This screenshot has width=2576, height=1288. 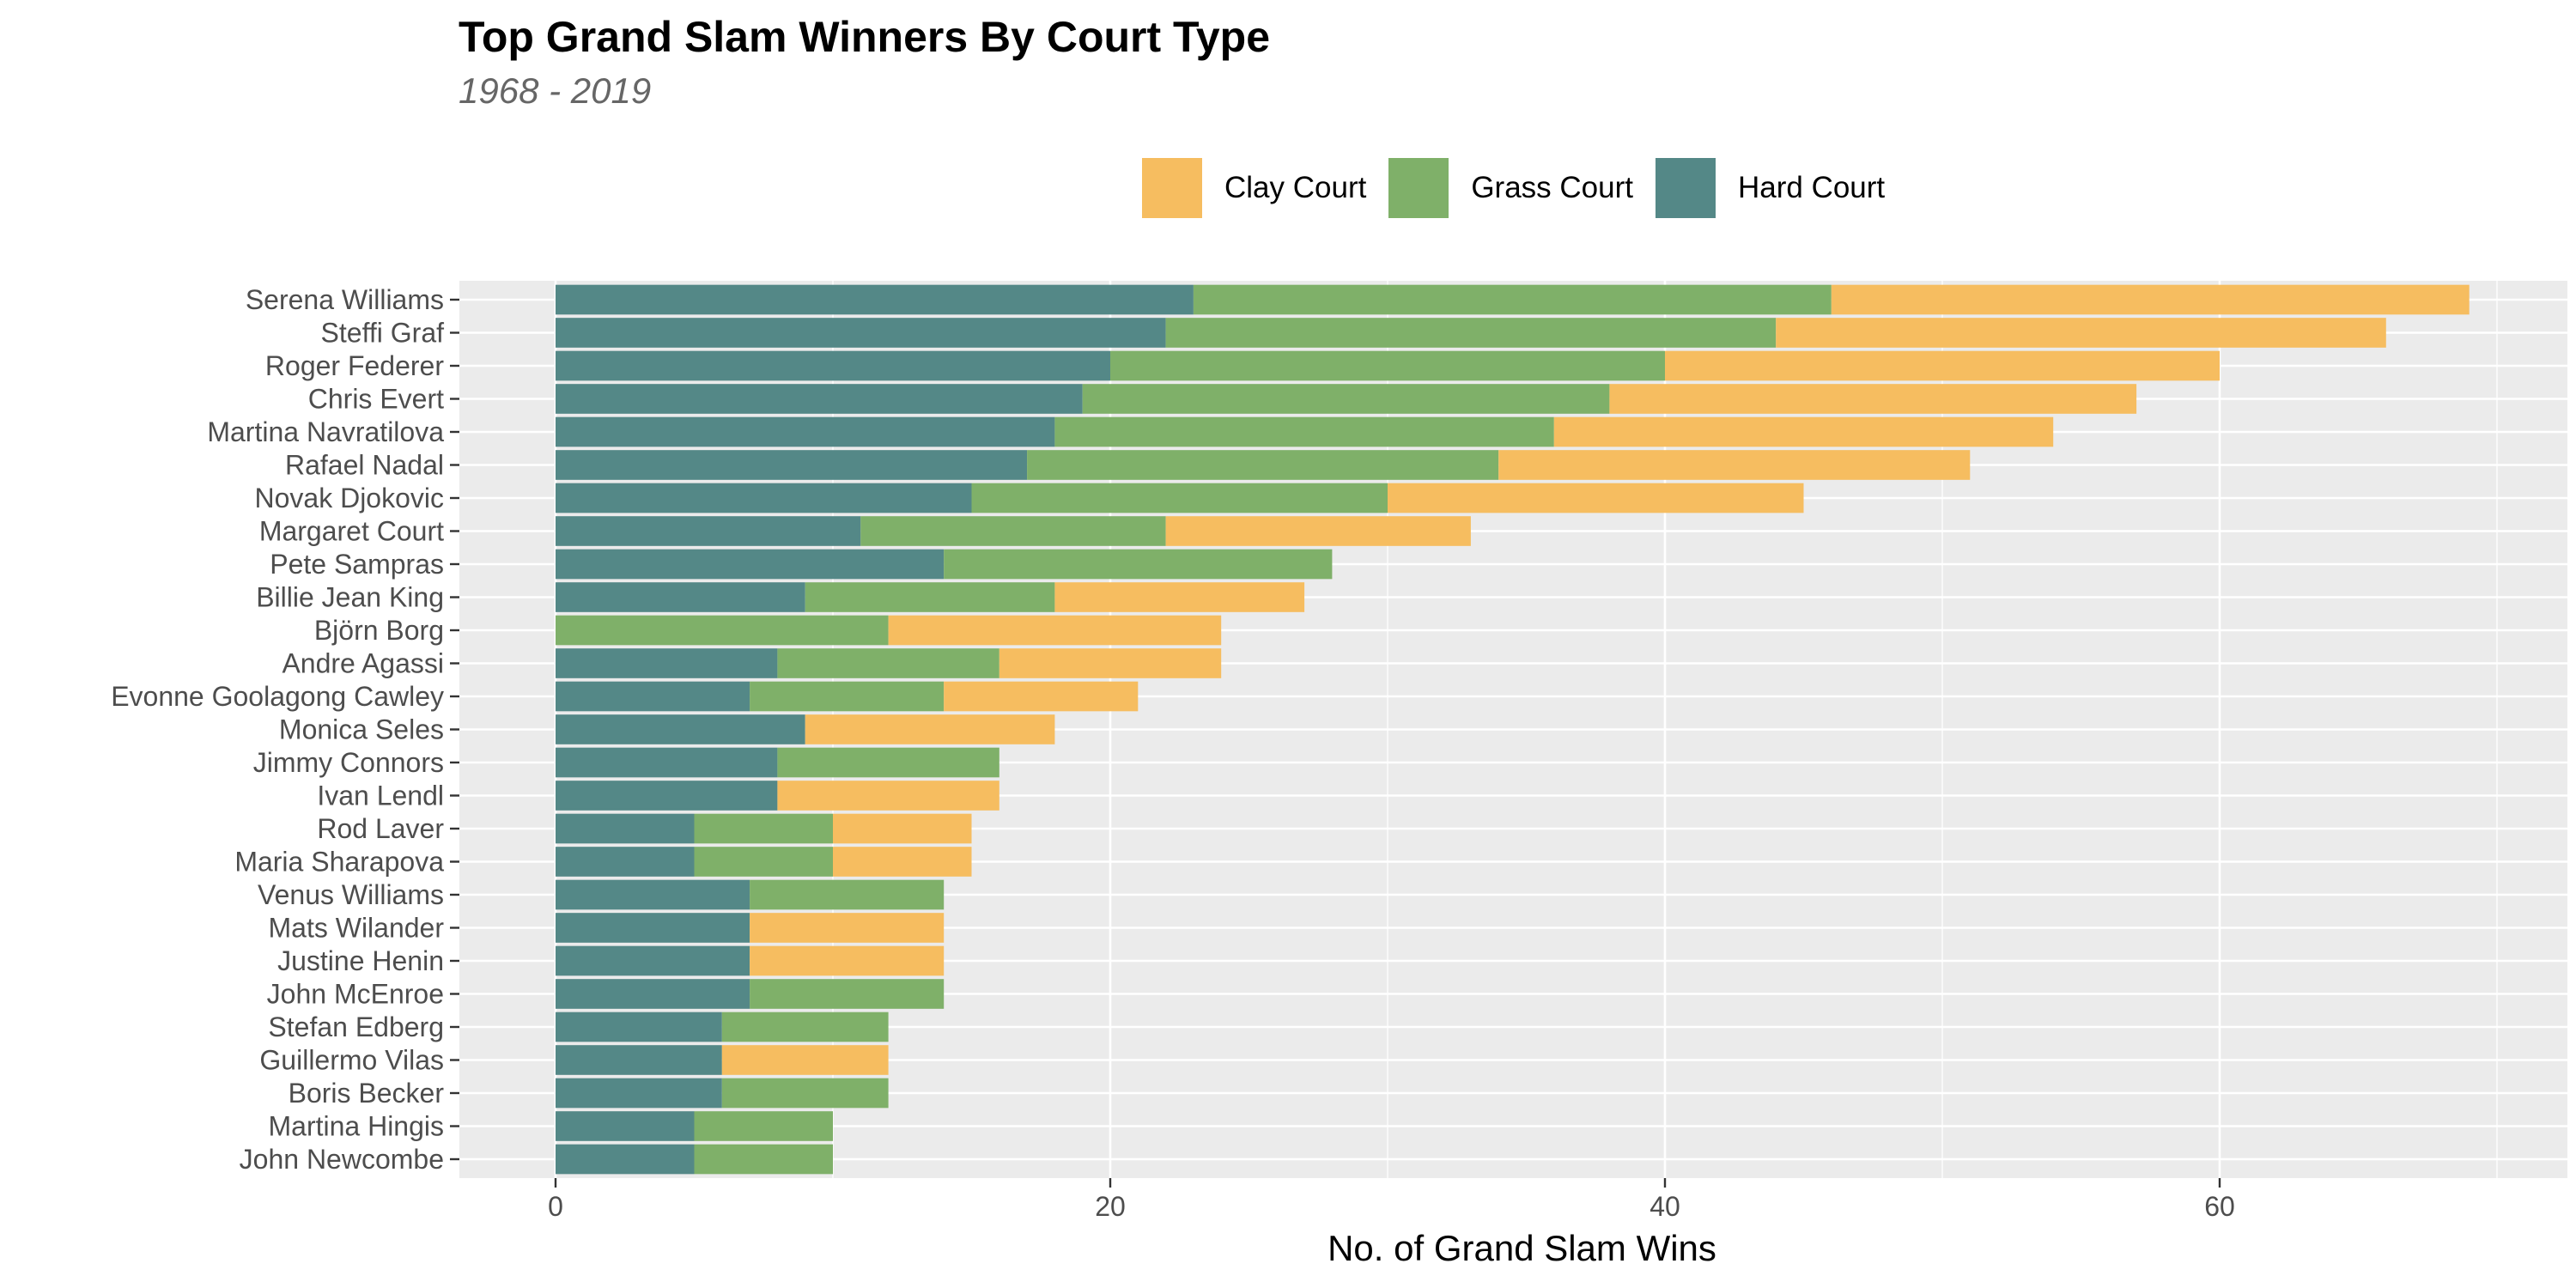 I want to click on chart-title: Top Grand Slam Winners By Court Type, so click(x=865, y=37).